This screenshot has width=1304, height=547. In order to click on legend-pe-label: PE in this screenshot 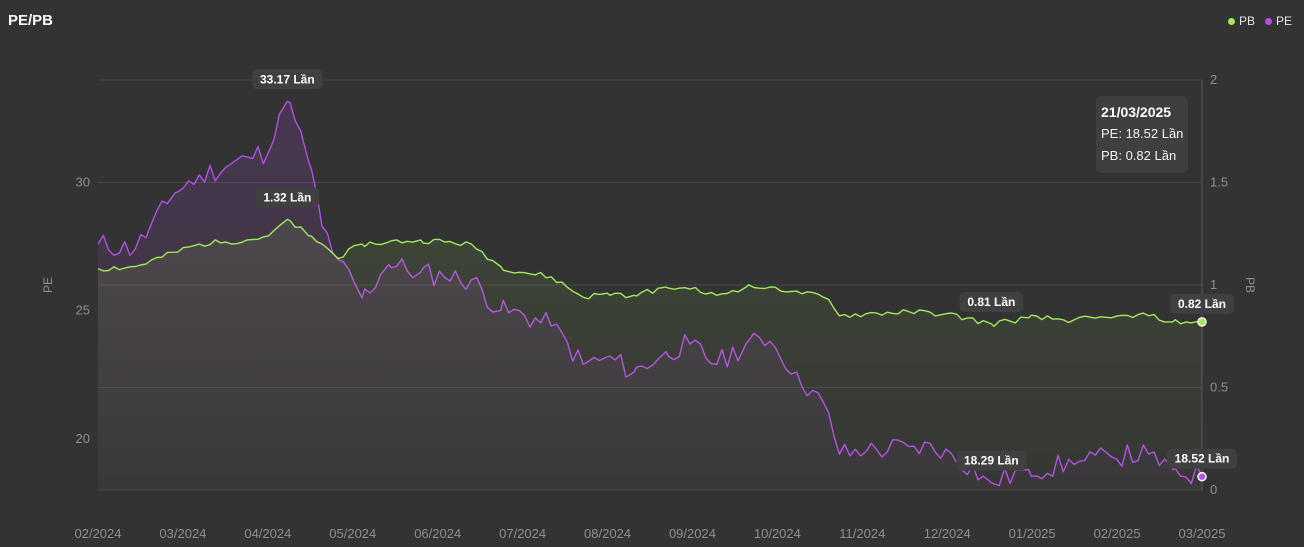, I will do `click(1283, 21)`.